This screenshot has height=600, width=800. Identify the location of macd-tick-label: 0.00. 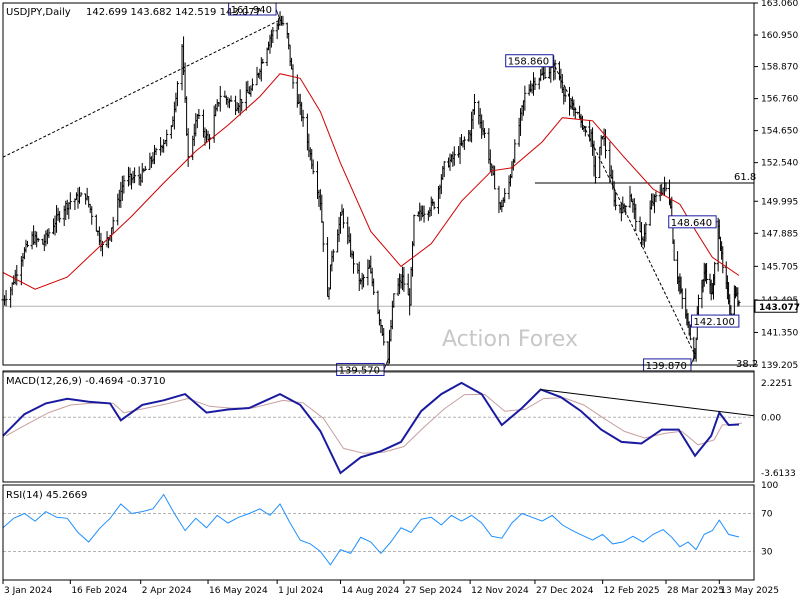
(771, 418).